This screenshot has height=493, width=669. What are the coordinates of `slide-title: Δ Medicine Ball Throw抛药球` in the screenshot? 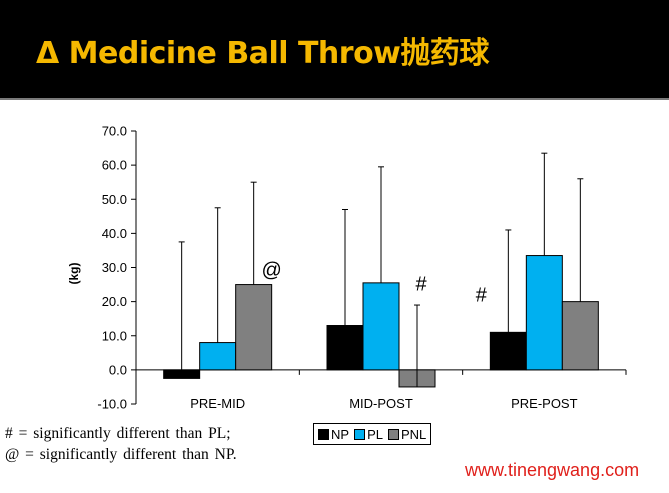 It's located at (262, 53).